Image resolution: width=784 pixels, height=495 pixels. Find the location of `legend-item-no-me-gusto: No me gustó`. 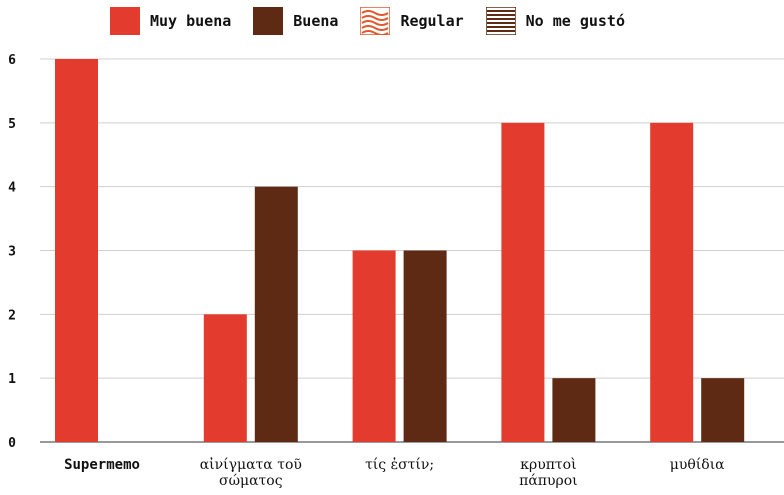

legend-item-no-me-gusto: No me gustó is located at coordinates (555, 21).